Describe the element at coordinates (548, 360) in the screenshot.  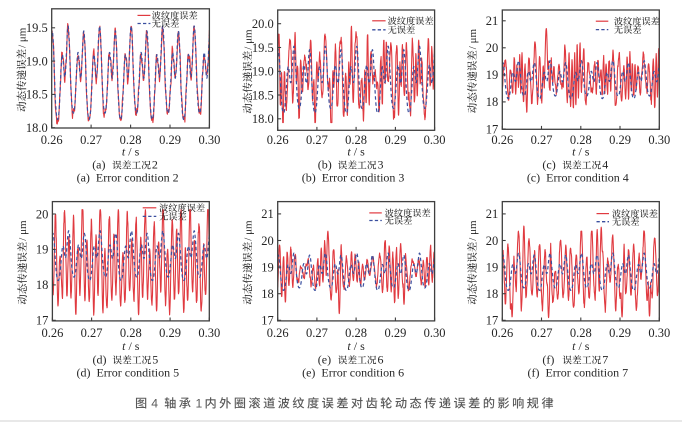
I see `svg-text: (f)` at that location.